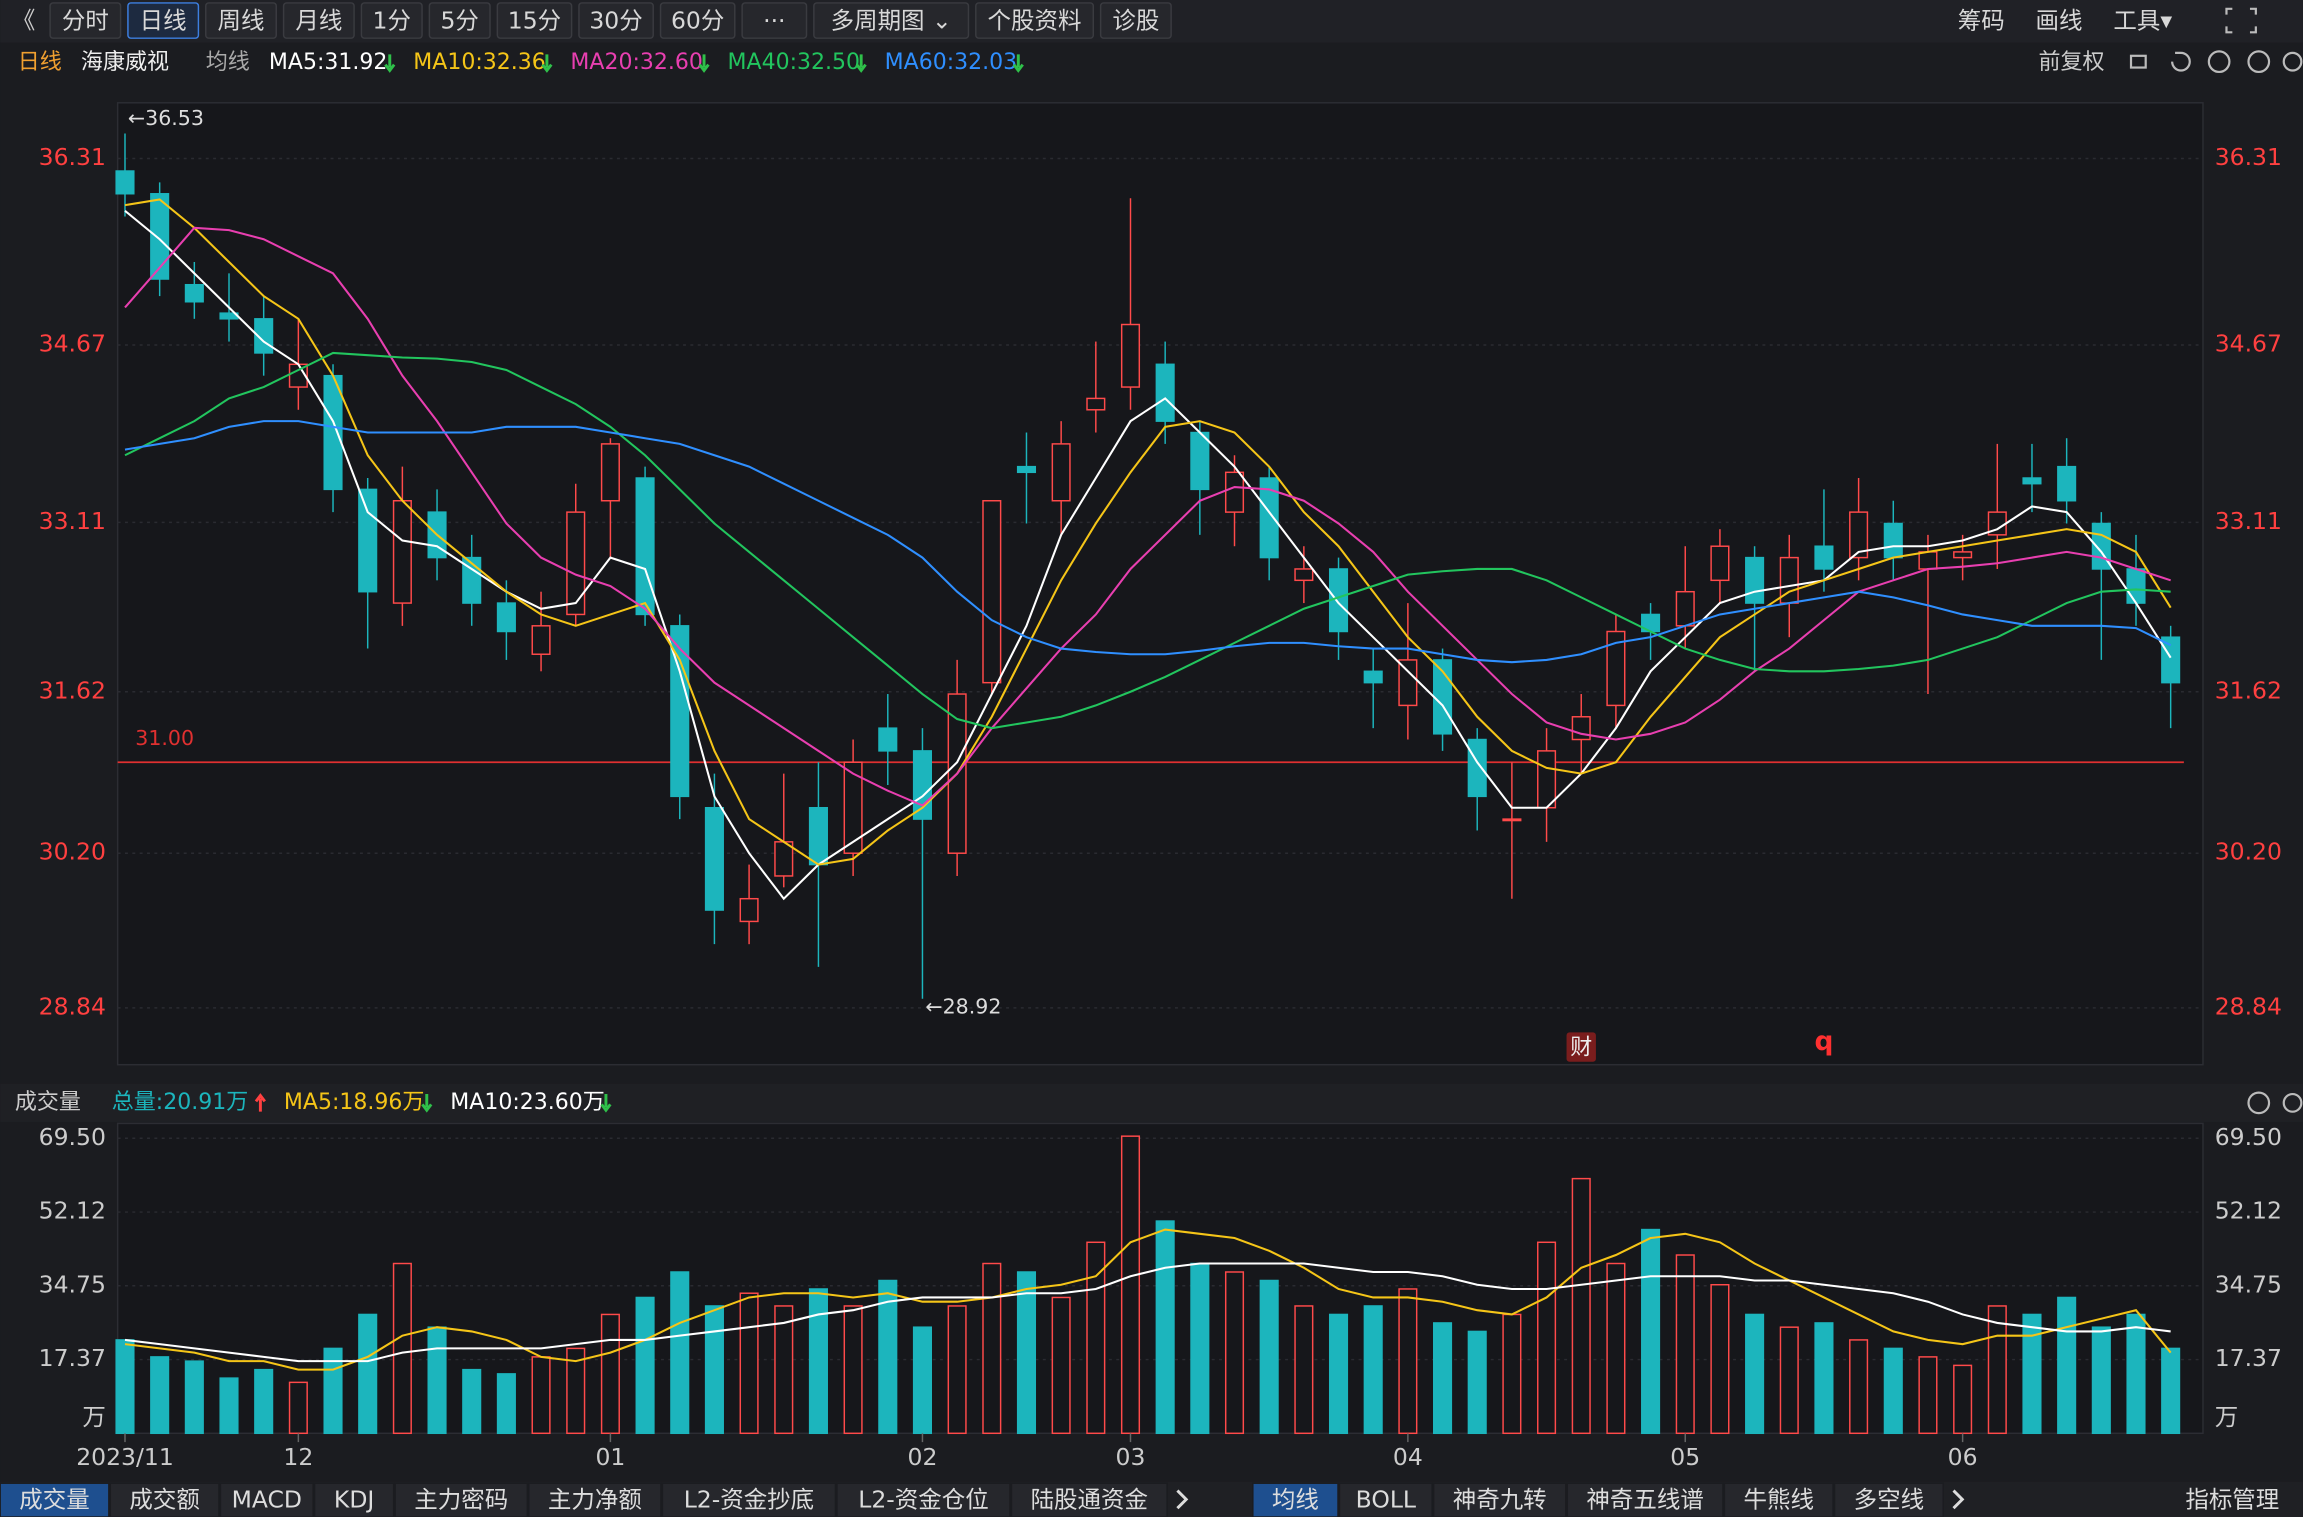 This screenshot has height=1517, width=2303. Describe the element at coordinates (72, 1284) in the screenshot. I see `y-tick-label: 34.75` at that location.